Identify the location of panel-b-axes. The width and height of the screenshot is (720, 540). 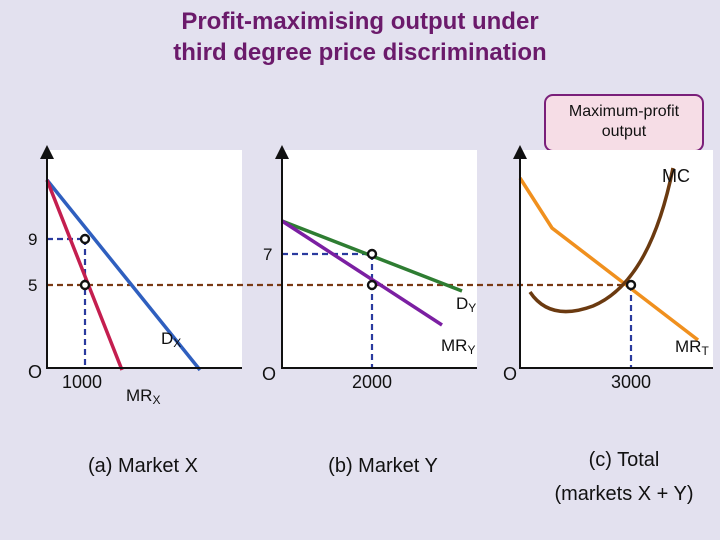
(376, 257).